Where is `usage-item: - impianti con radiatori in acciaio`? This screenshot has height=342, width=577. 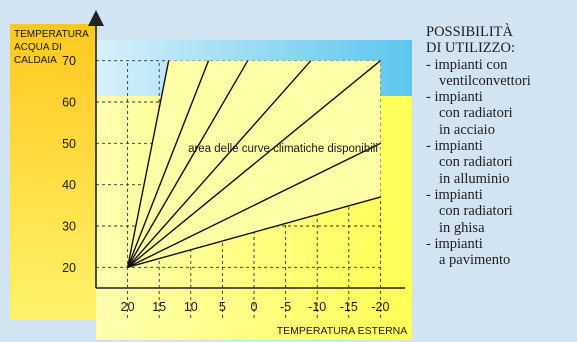 usage-item: - impianti con radiatori in acciaio is located at coordinates (501, 113).